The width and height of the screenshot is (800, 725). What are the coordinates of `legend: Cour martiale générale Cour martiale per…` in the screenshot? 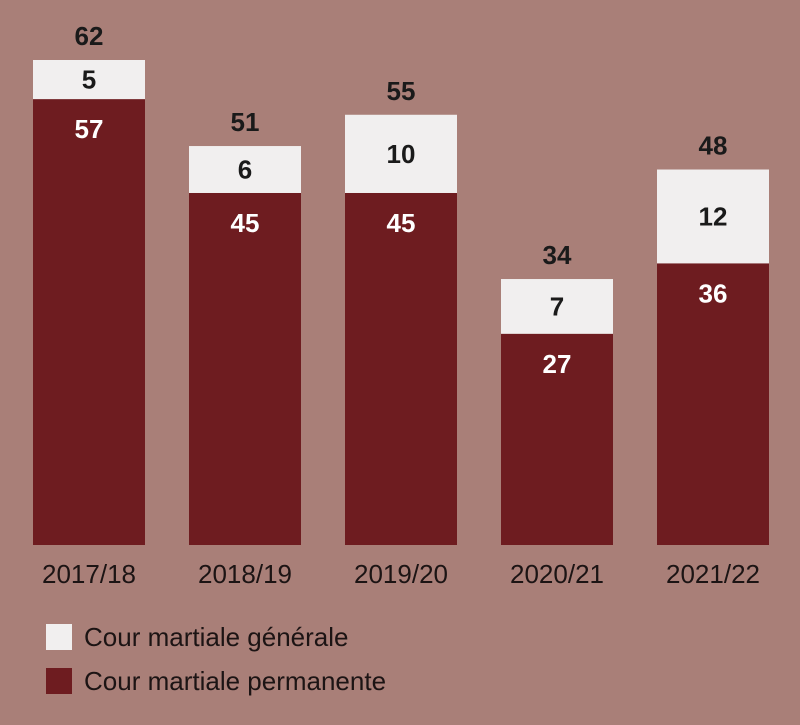 It's located at (216, 666).